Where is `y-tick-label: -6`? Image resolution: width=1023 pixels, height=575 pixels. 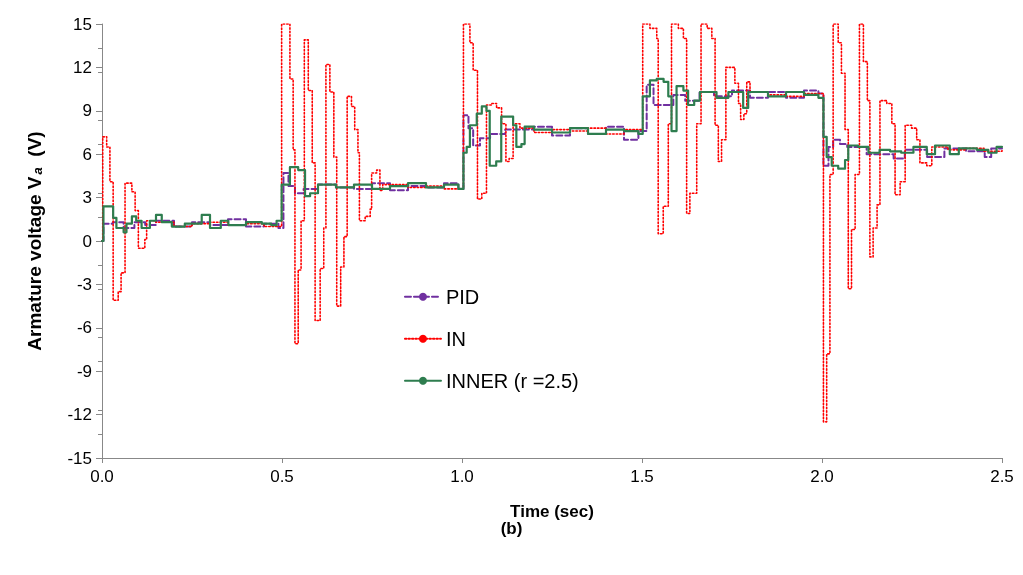
y-tick-label: -6 is located at coordinates (84, 328).